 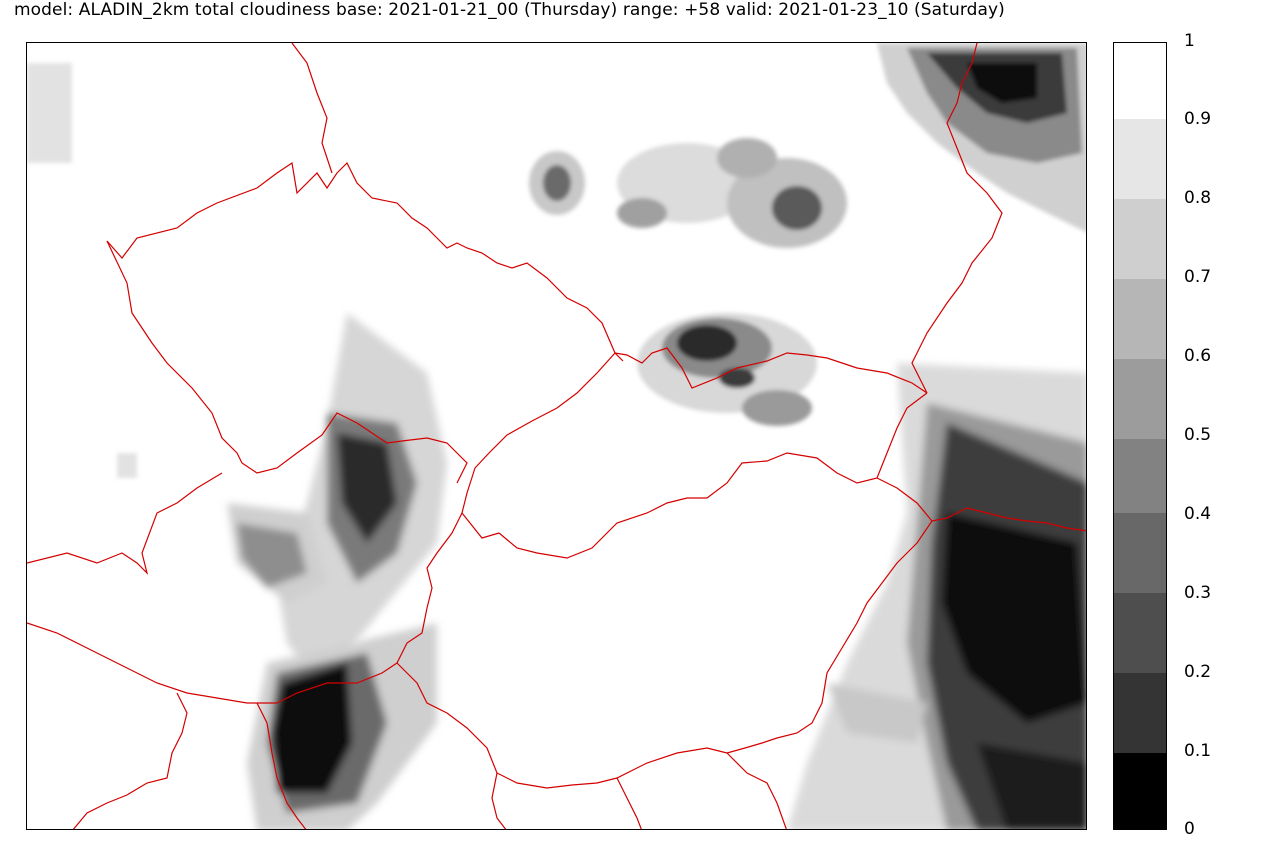 I want to click on colorbar-label: 0.5, so click(x=1198, y=435).